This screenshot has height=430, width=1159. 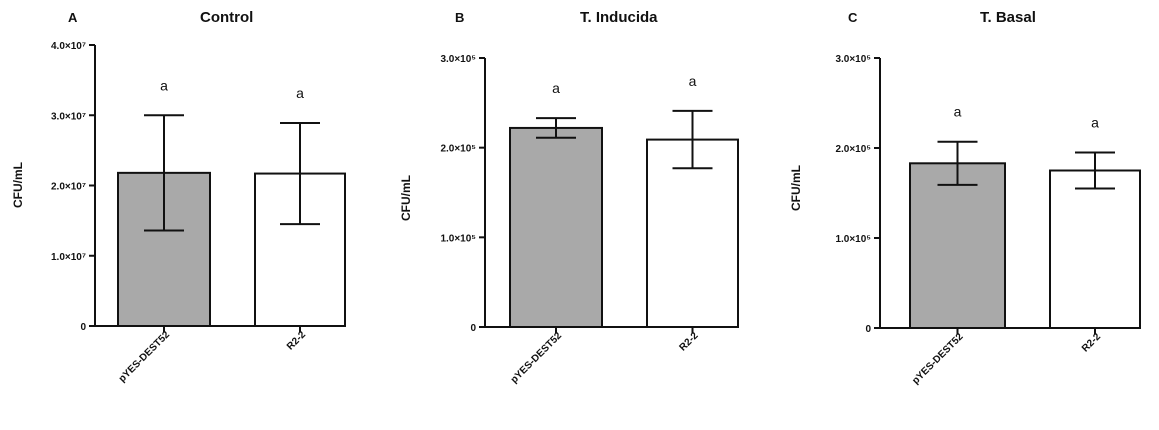 What do you see at coordinates (68, 257) in the screenshot?
I see `y-tick-label: 1.0×10⁷` at bounding box center [68, 257].